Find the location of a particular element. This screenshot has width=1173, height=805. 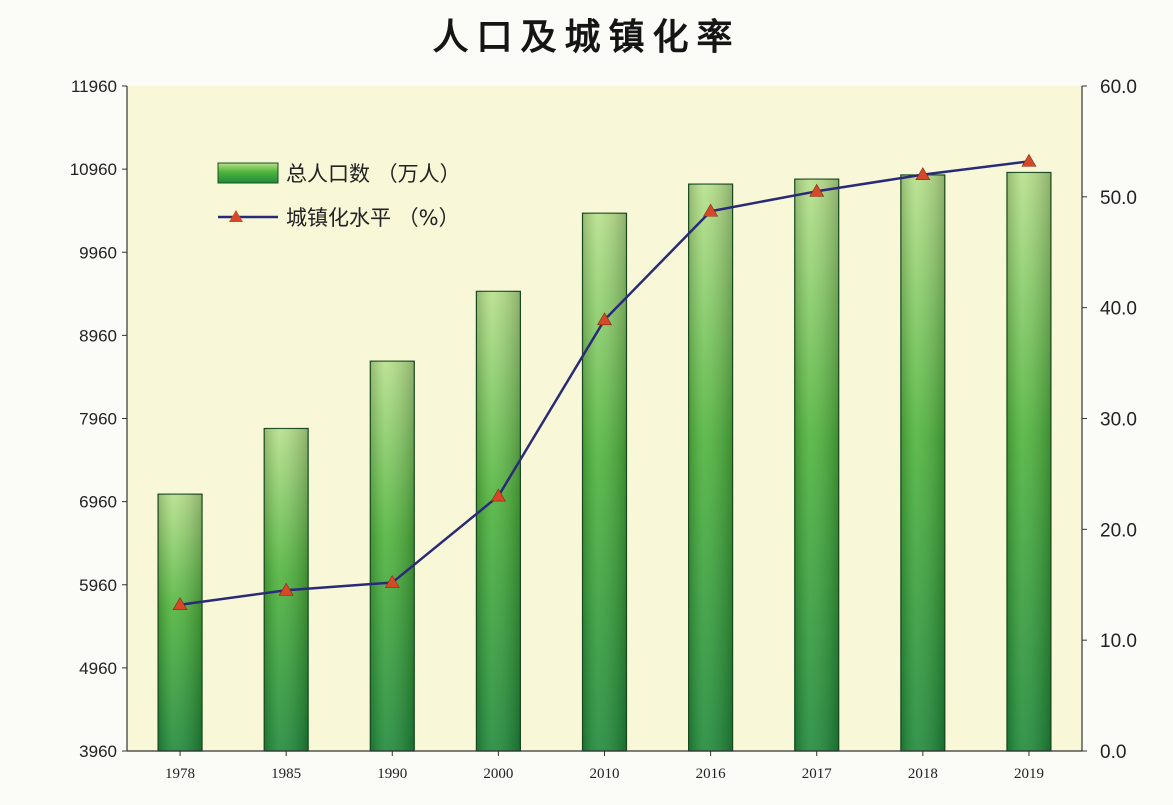

legend-label-urbanization: 城镇化水平 （%） is located at coordinates (373, 218).